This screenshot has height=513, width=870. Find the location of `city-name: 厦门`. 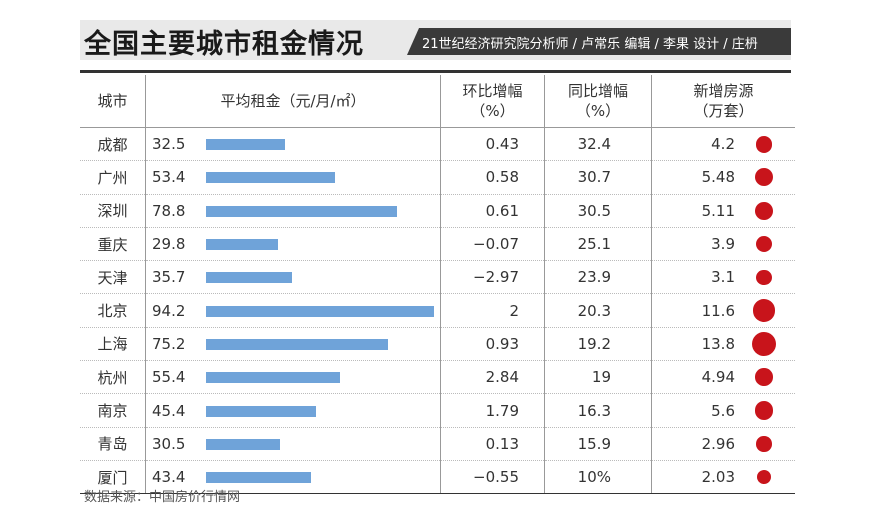

city-name: 厦门 is located at coordinates (112, 477).